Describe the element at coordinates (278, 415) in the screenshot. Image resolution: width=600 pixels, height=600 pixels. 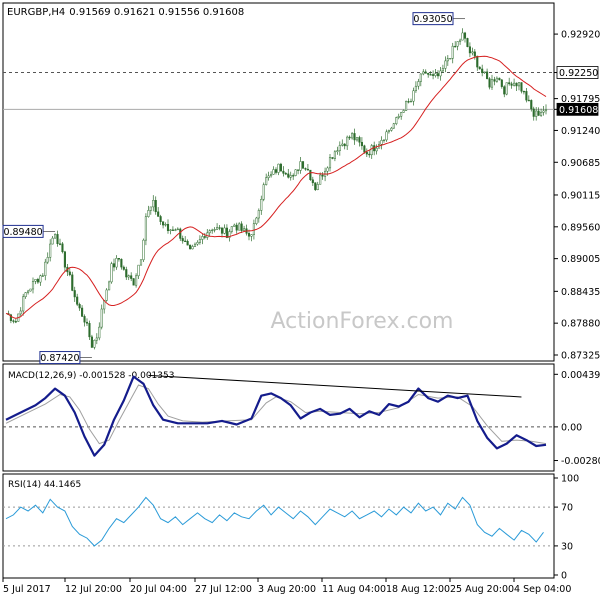
I see `macd-series` at that location.